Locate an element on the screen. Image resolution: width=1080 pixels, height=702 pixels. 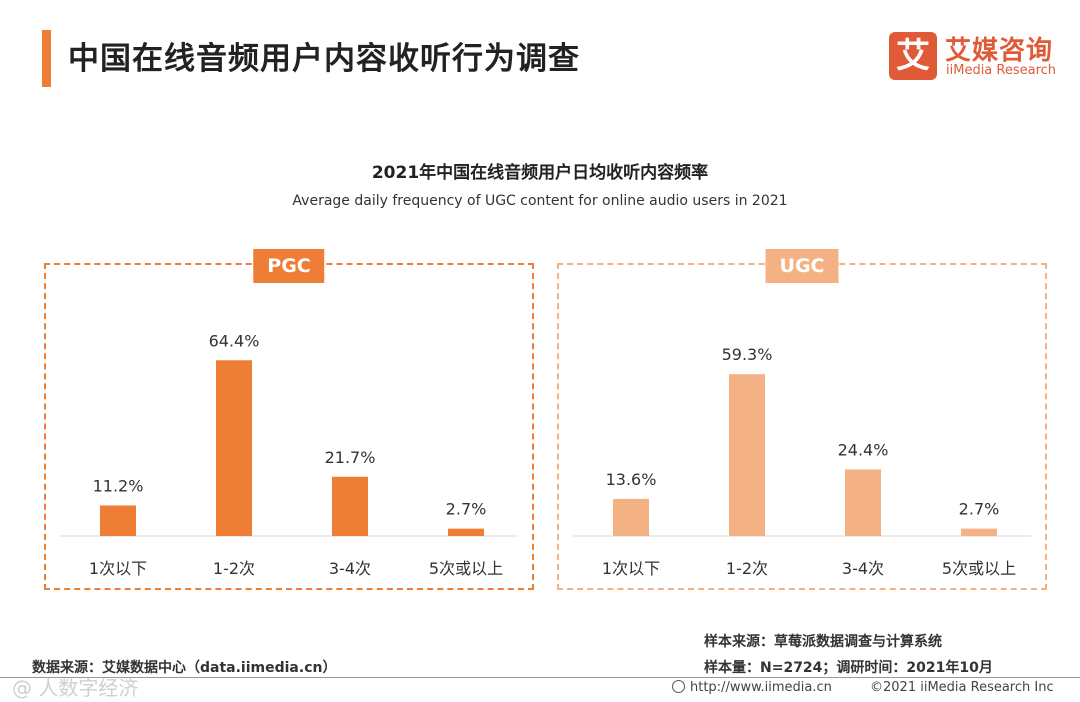
pgc-category-label-4: 5次或以上 is located at coordinates (466, 568).